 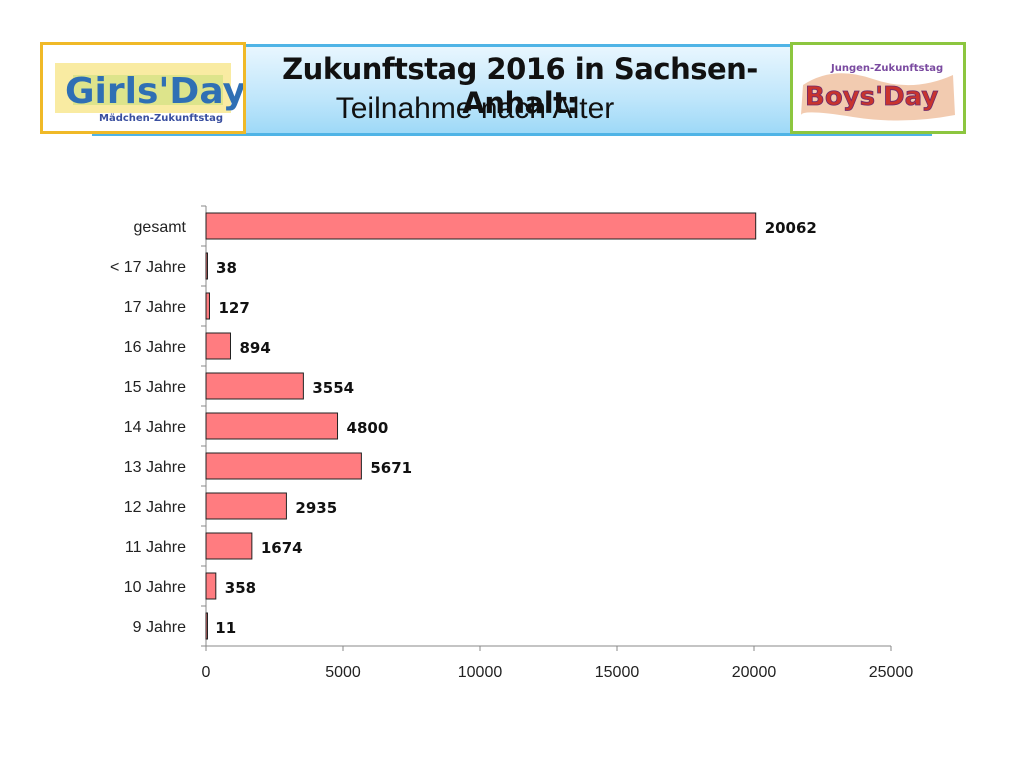 What do you see at coordinates (791, 228) in the screenshot?
I see `data-label: 20062` at bounding box center [791, 228].